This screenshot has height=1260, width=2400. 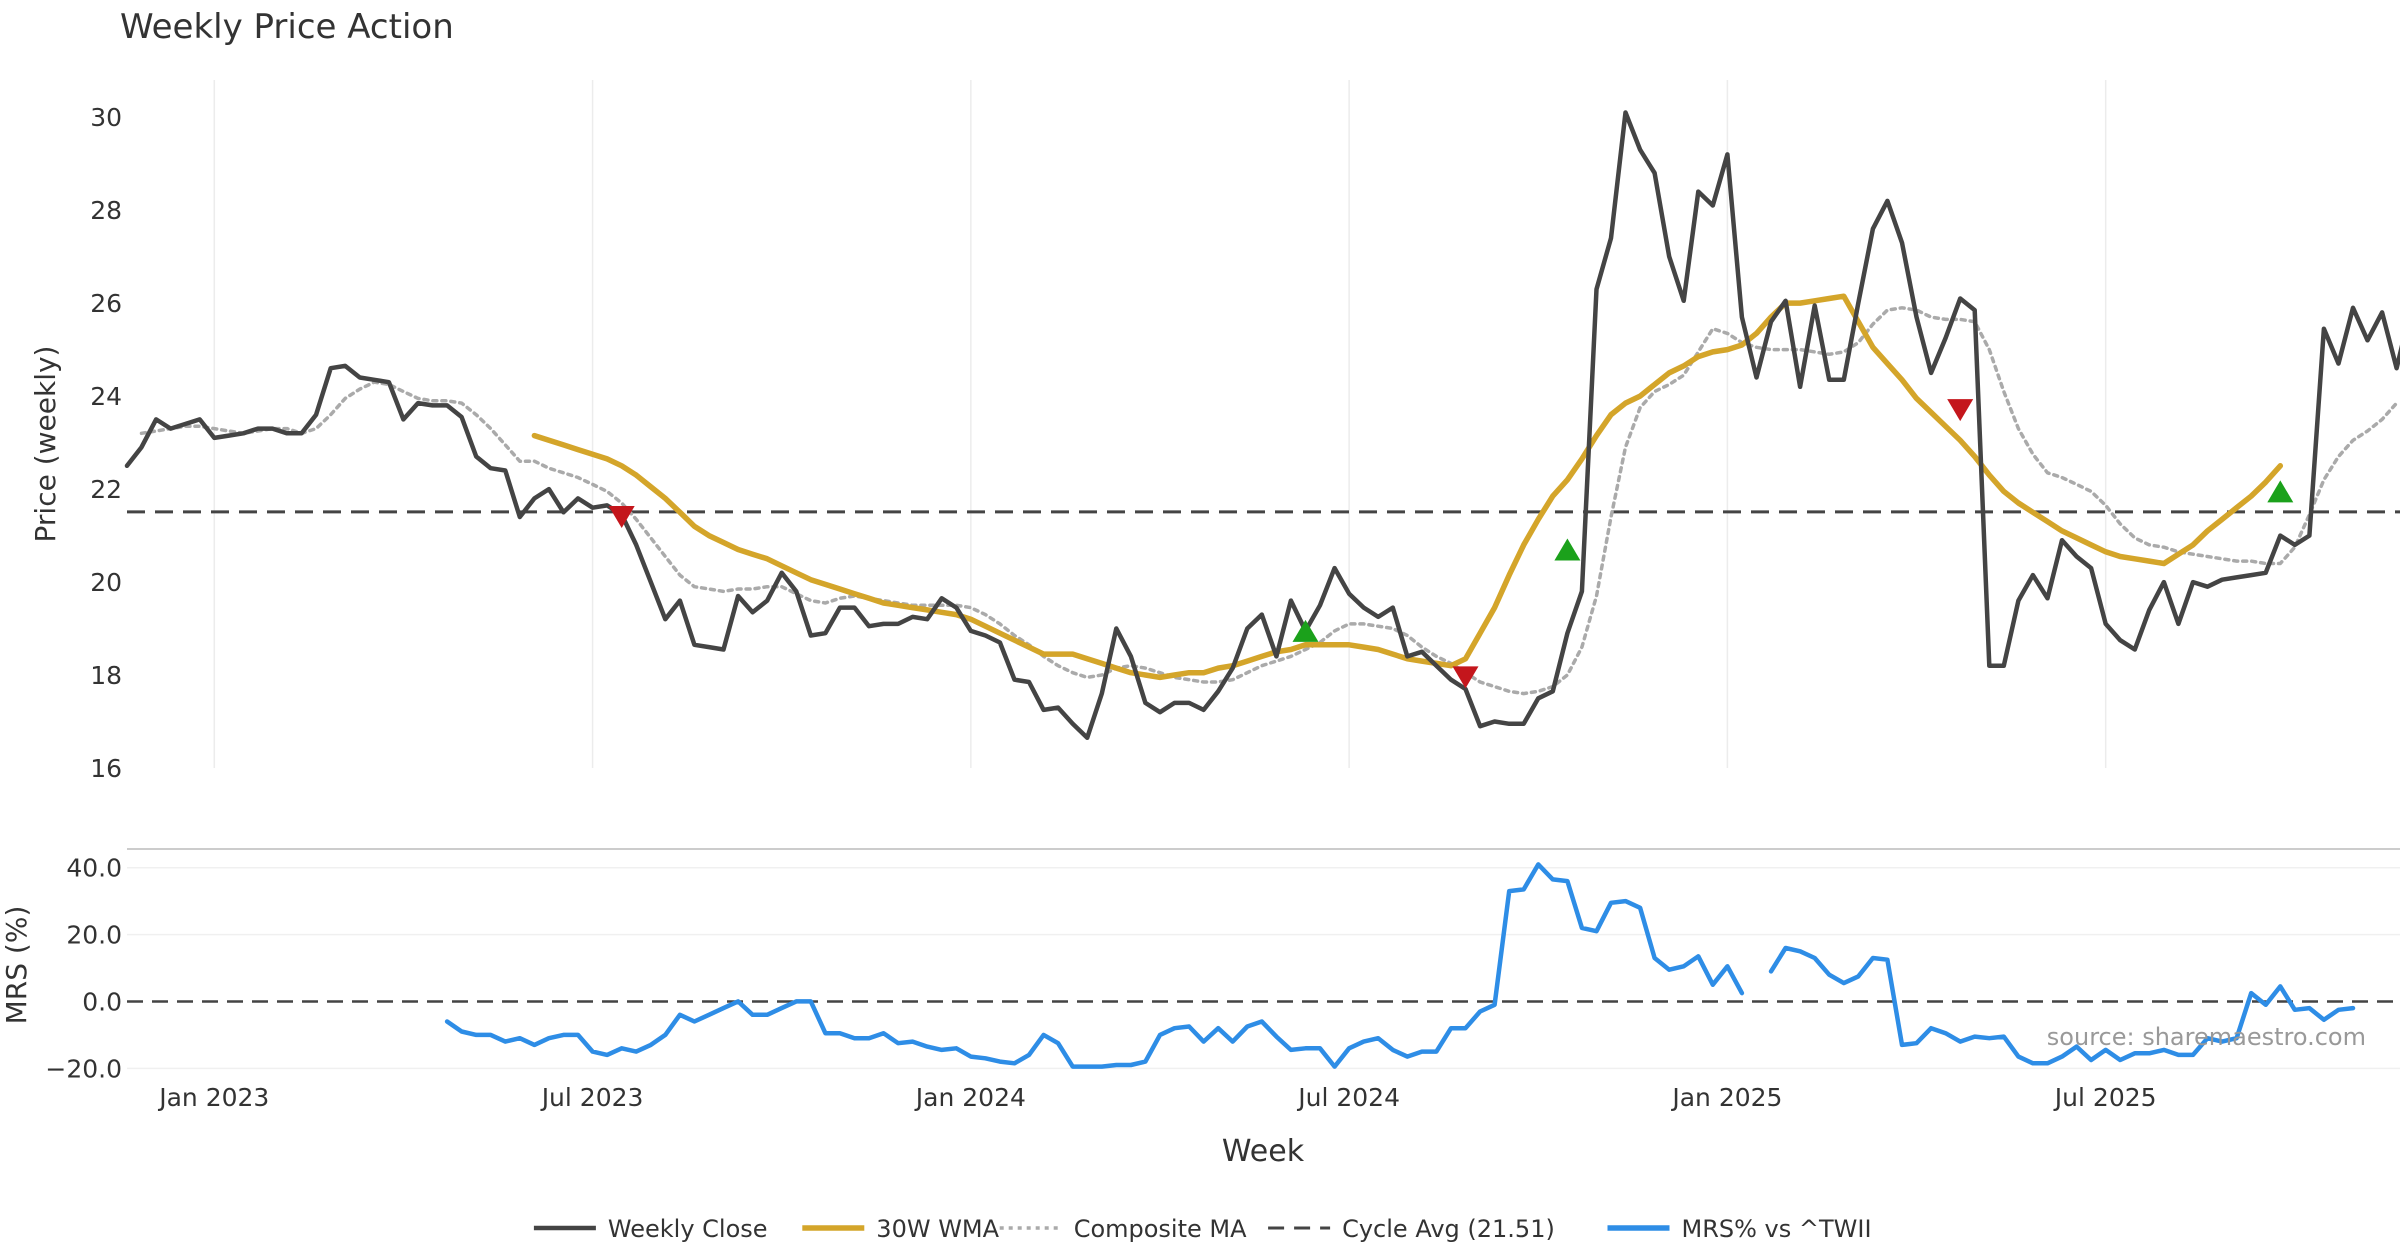 I want to click on legend-item-30w-wma: 30W WMA, so click(x=901, y=1229).